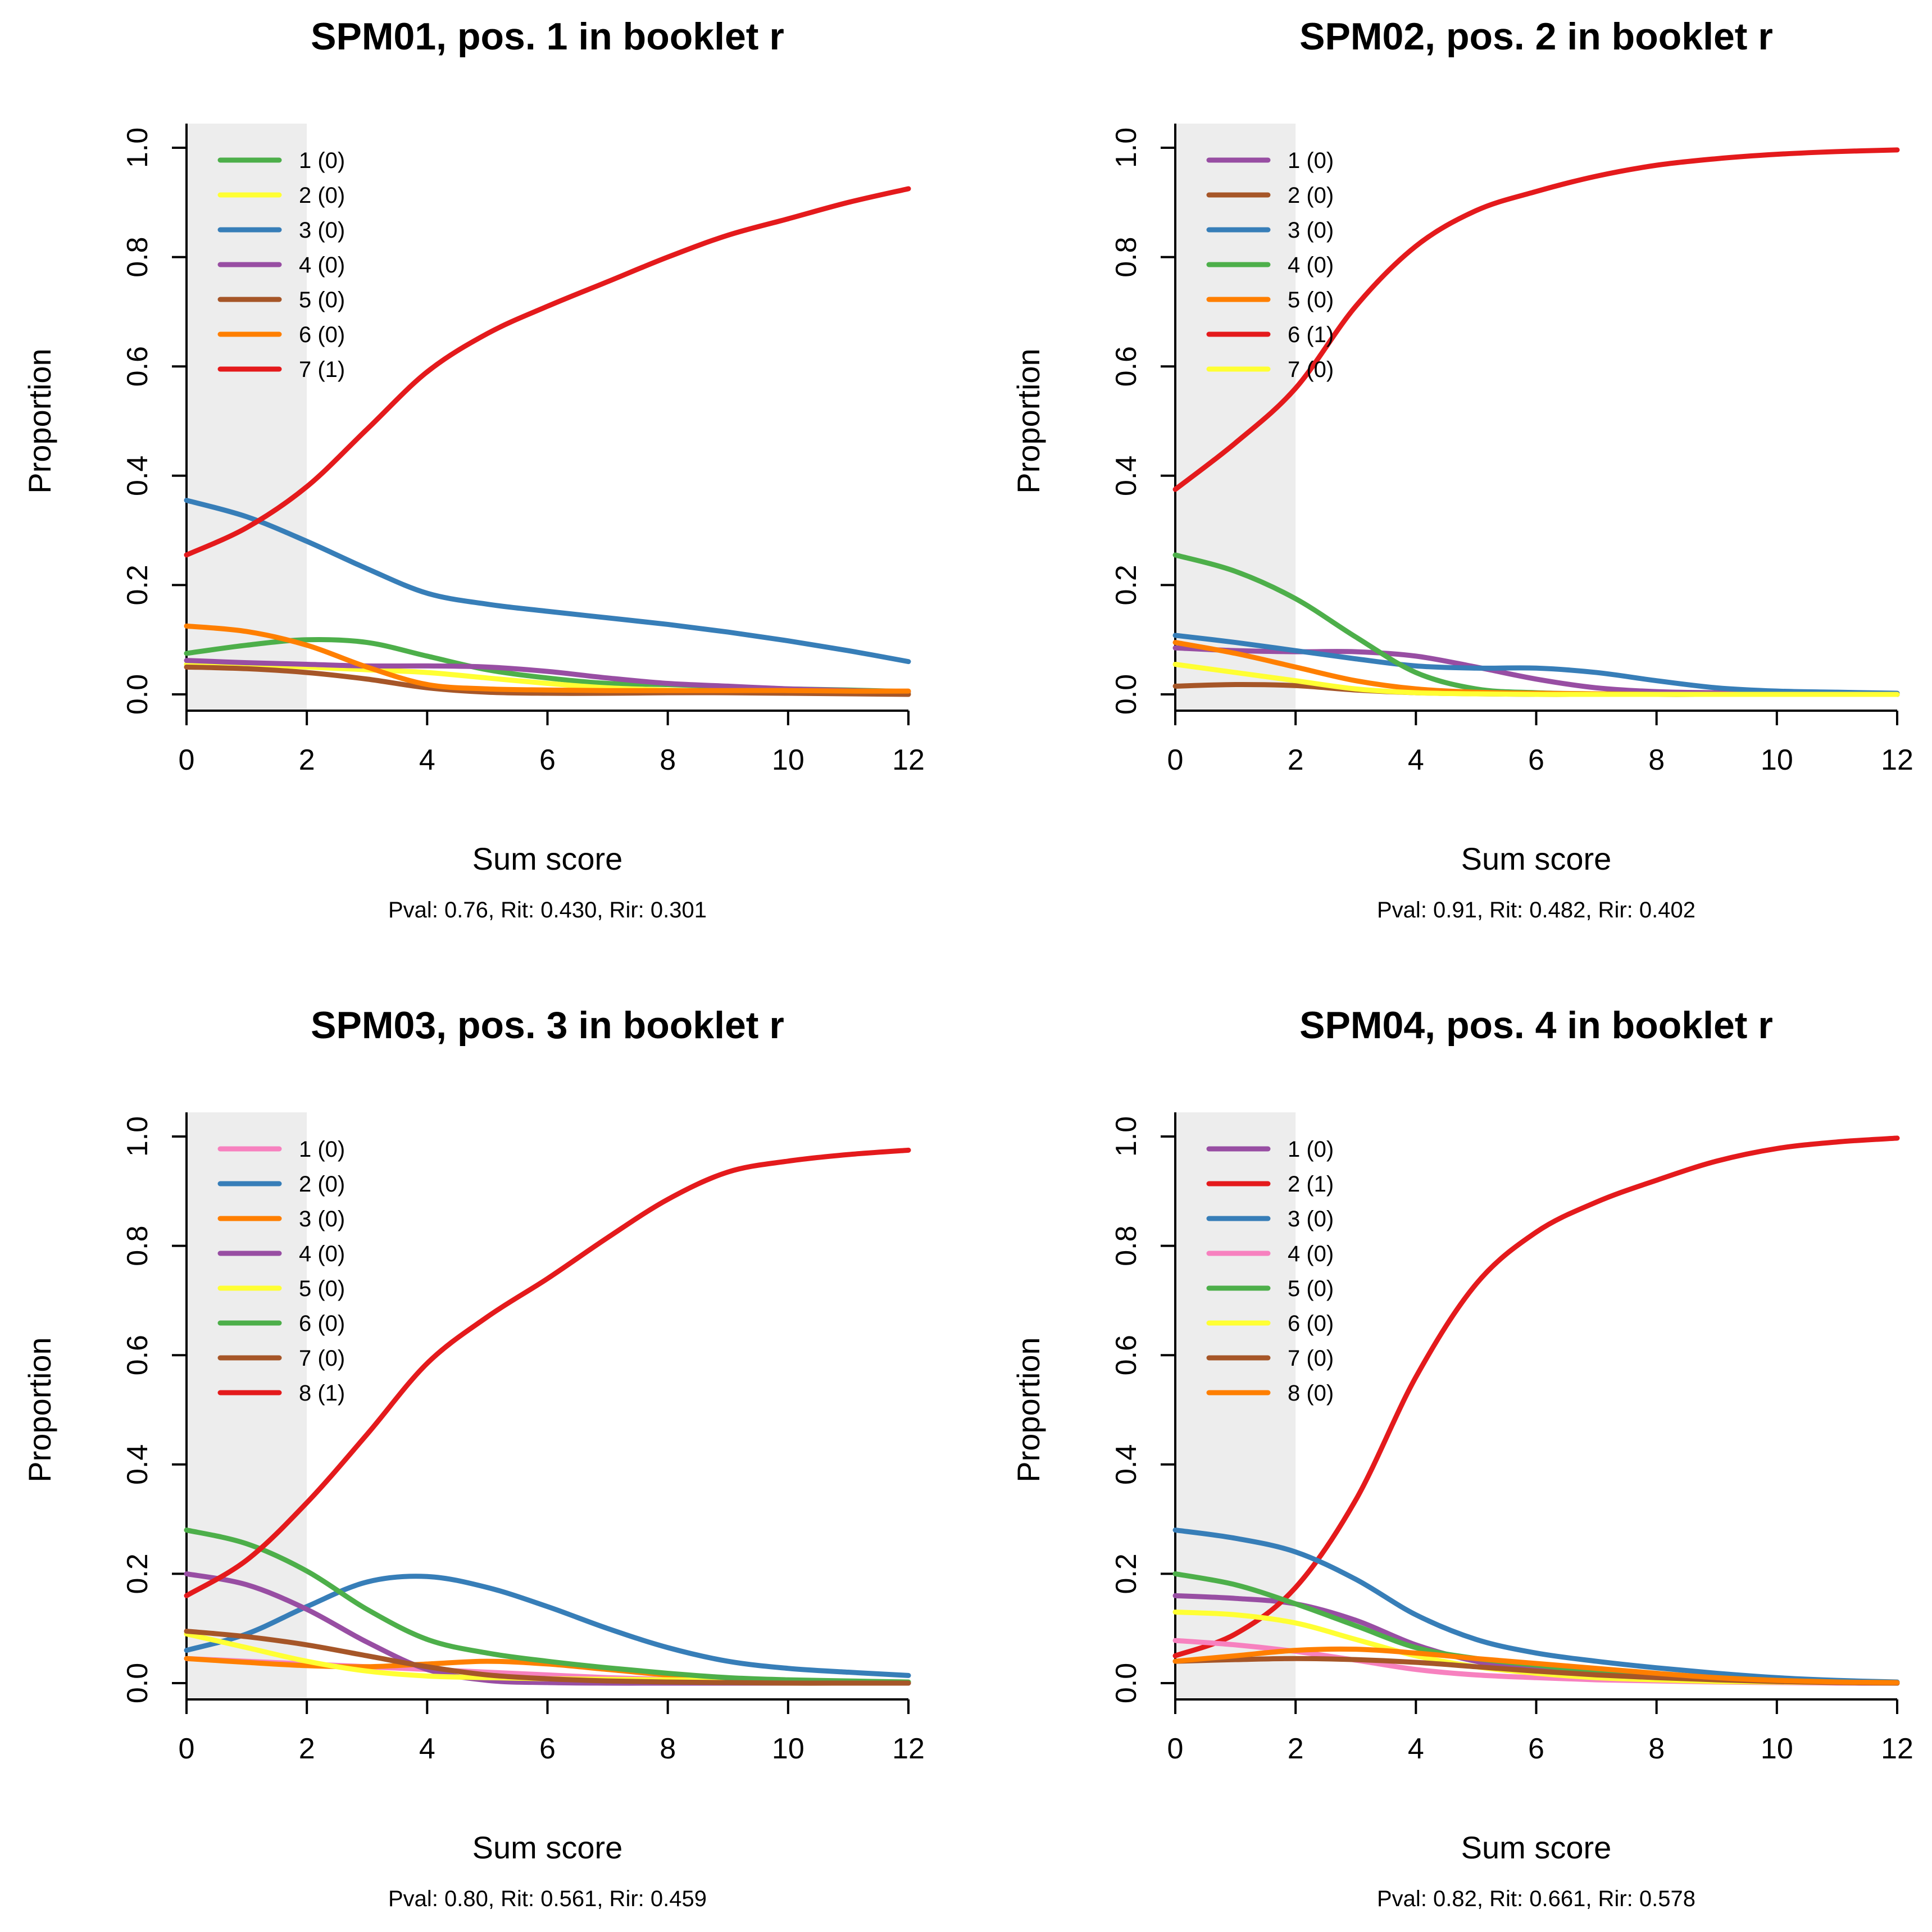 The image size is (1932, 1932). Describe the element at coordinates (1536, 36) in the screenshot. I see `chart-title: SPM02, pos. 2 in booklet r` at that location.